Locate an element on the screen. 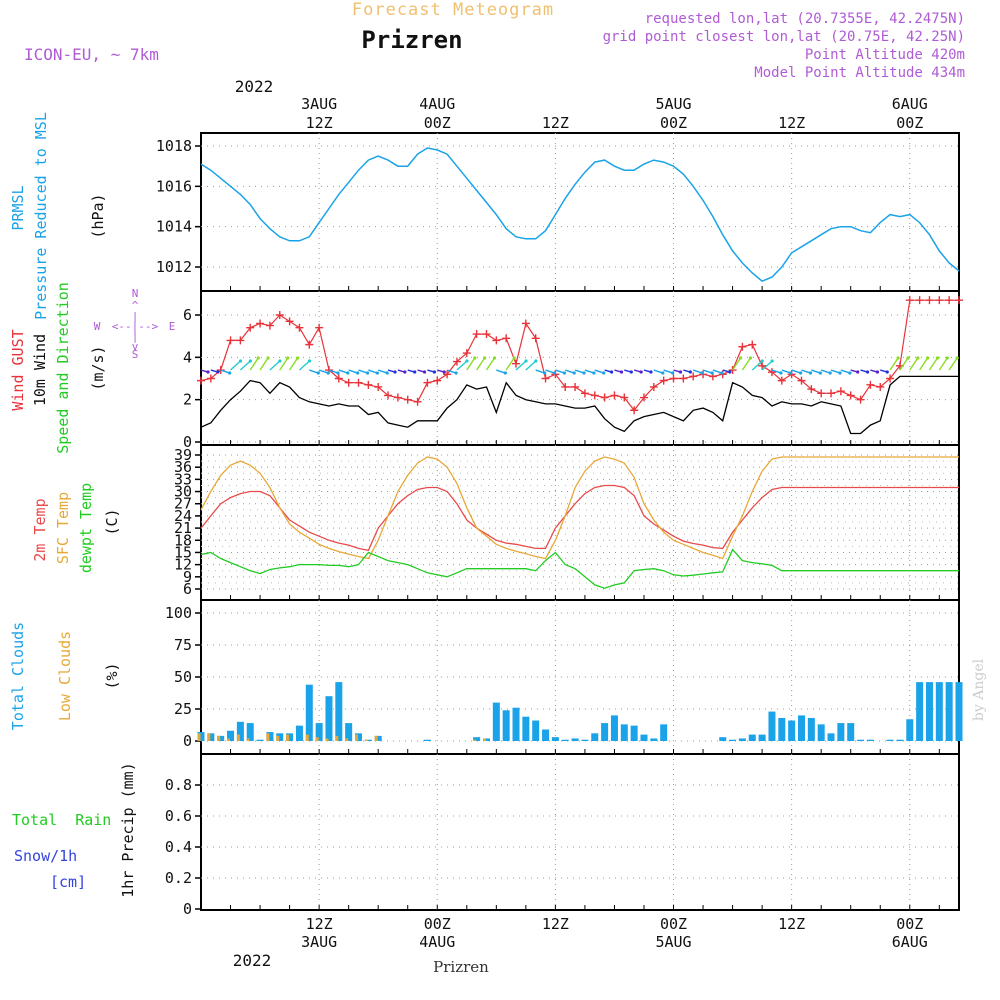 This screenshot has height=1000, width=1000. panel-precip: 0 0.2 0.4 0.6 0.8 is located at coordinates (562, 835).